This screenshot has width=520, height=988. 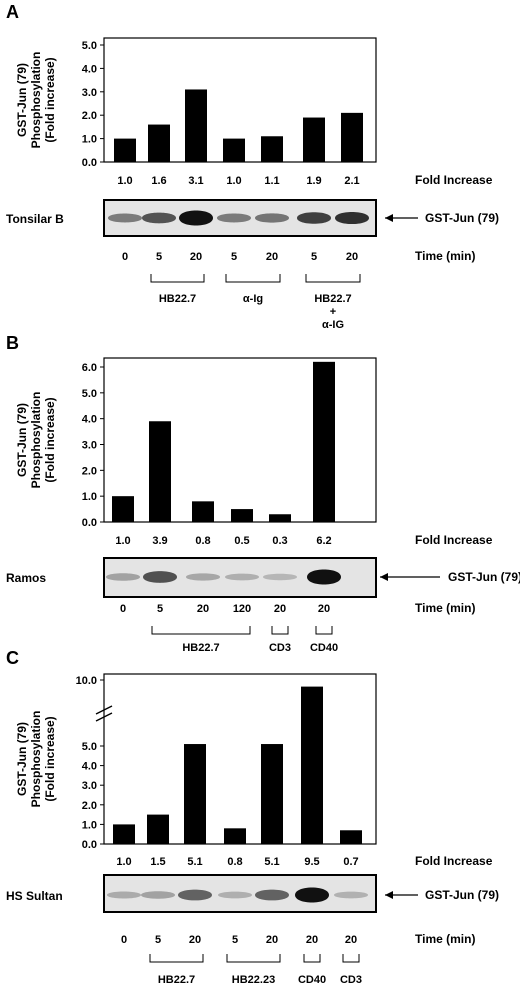 What do you see at coordinates (12, 658) in the screenshot?
I see `panel-letter: C` at bounding box center [12, 658].